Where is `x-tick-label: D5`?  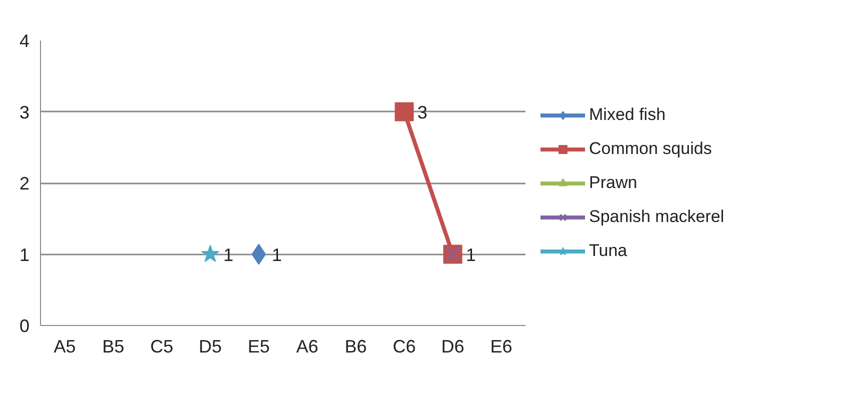 x-tick-label: D5 is located at coordinates (210, 346).